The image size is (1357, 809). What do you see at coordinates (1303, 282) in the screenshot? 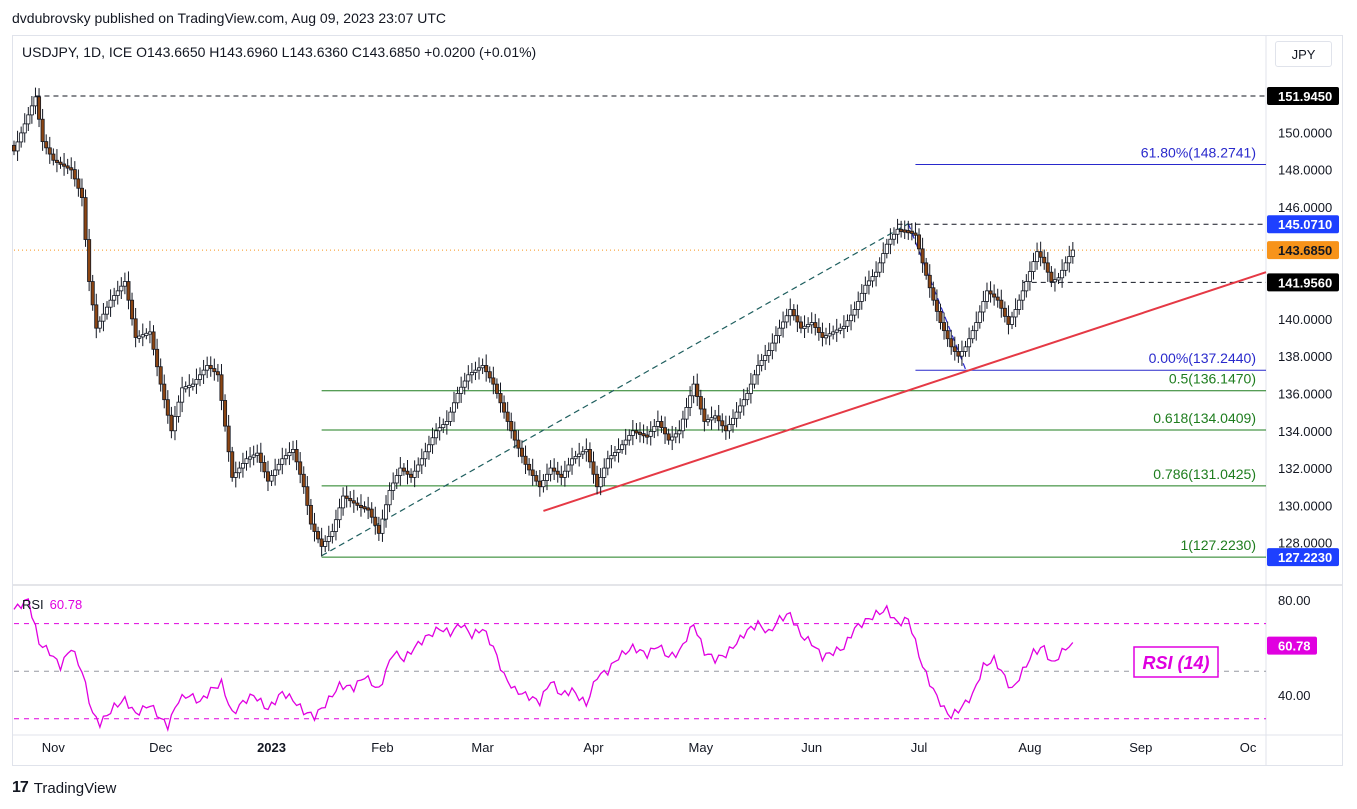
I see `price-tag-bg` at bounding box center [1303, 282].